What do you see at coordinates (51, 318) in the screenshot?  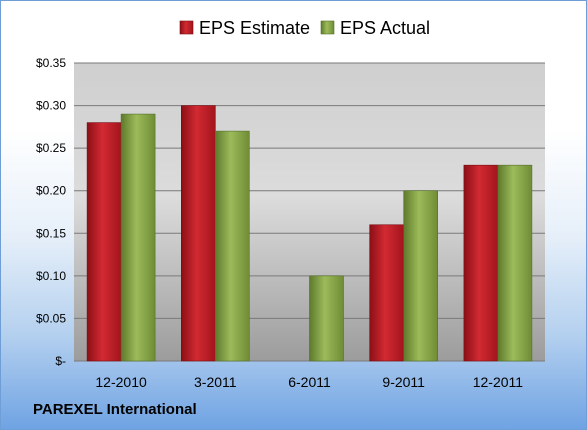 I see `y-tick-label: $0.05` at bounding box center [51, 318].